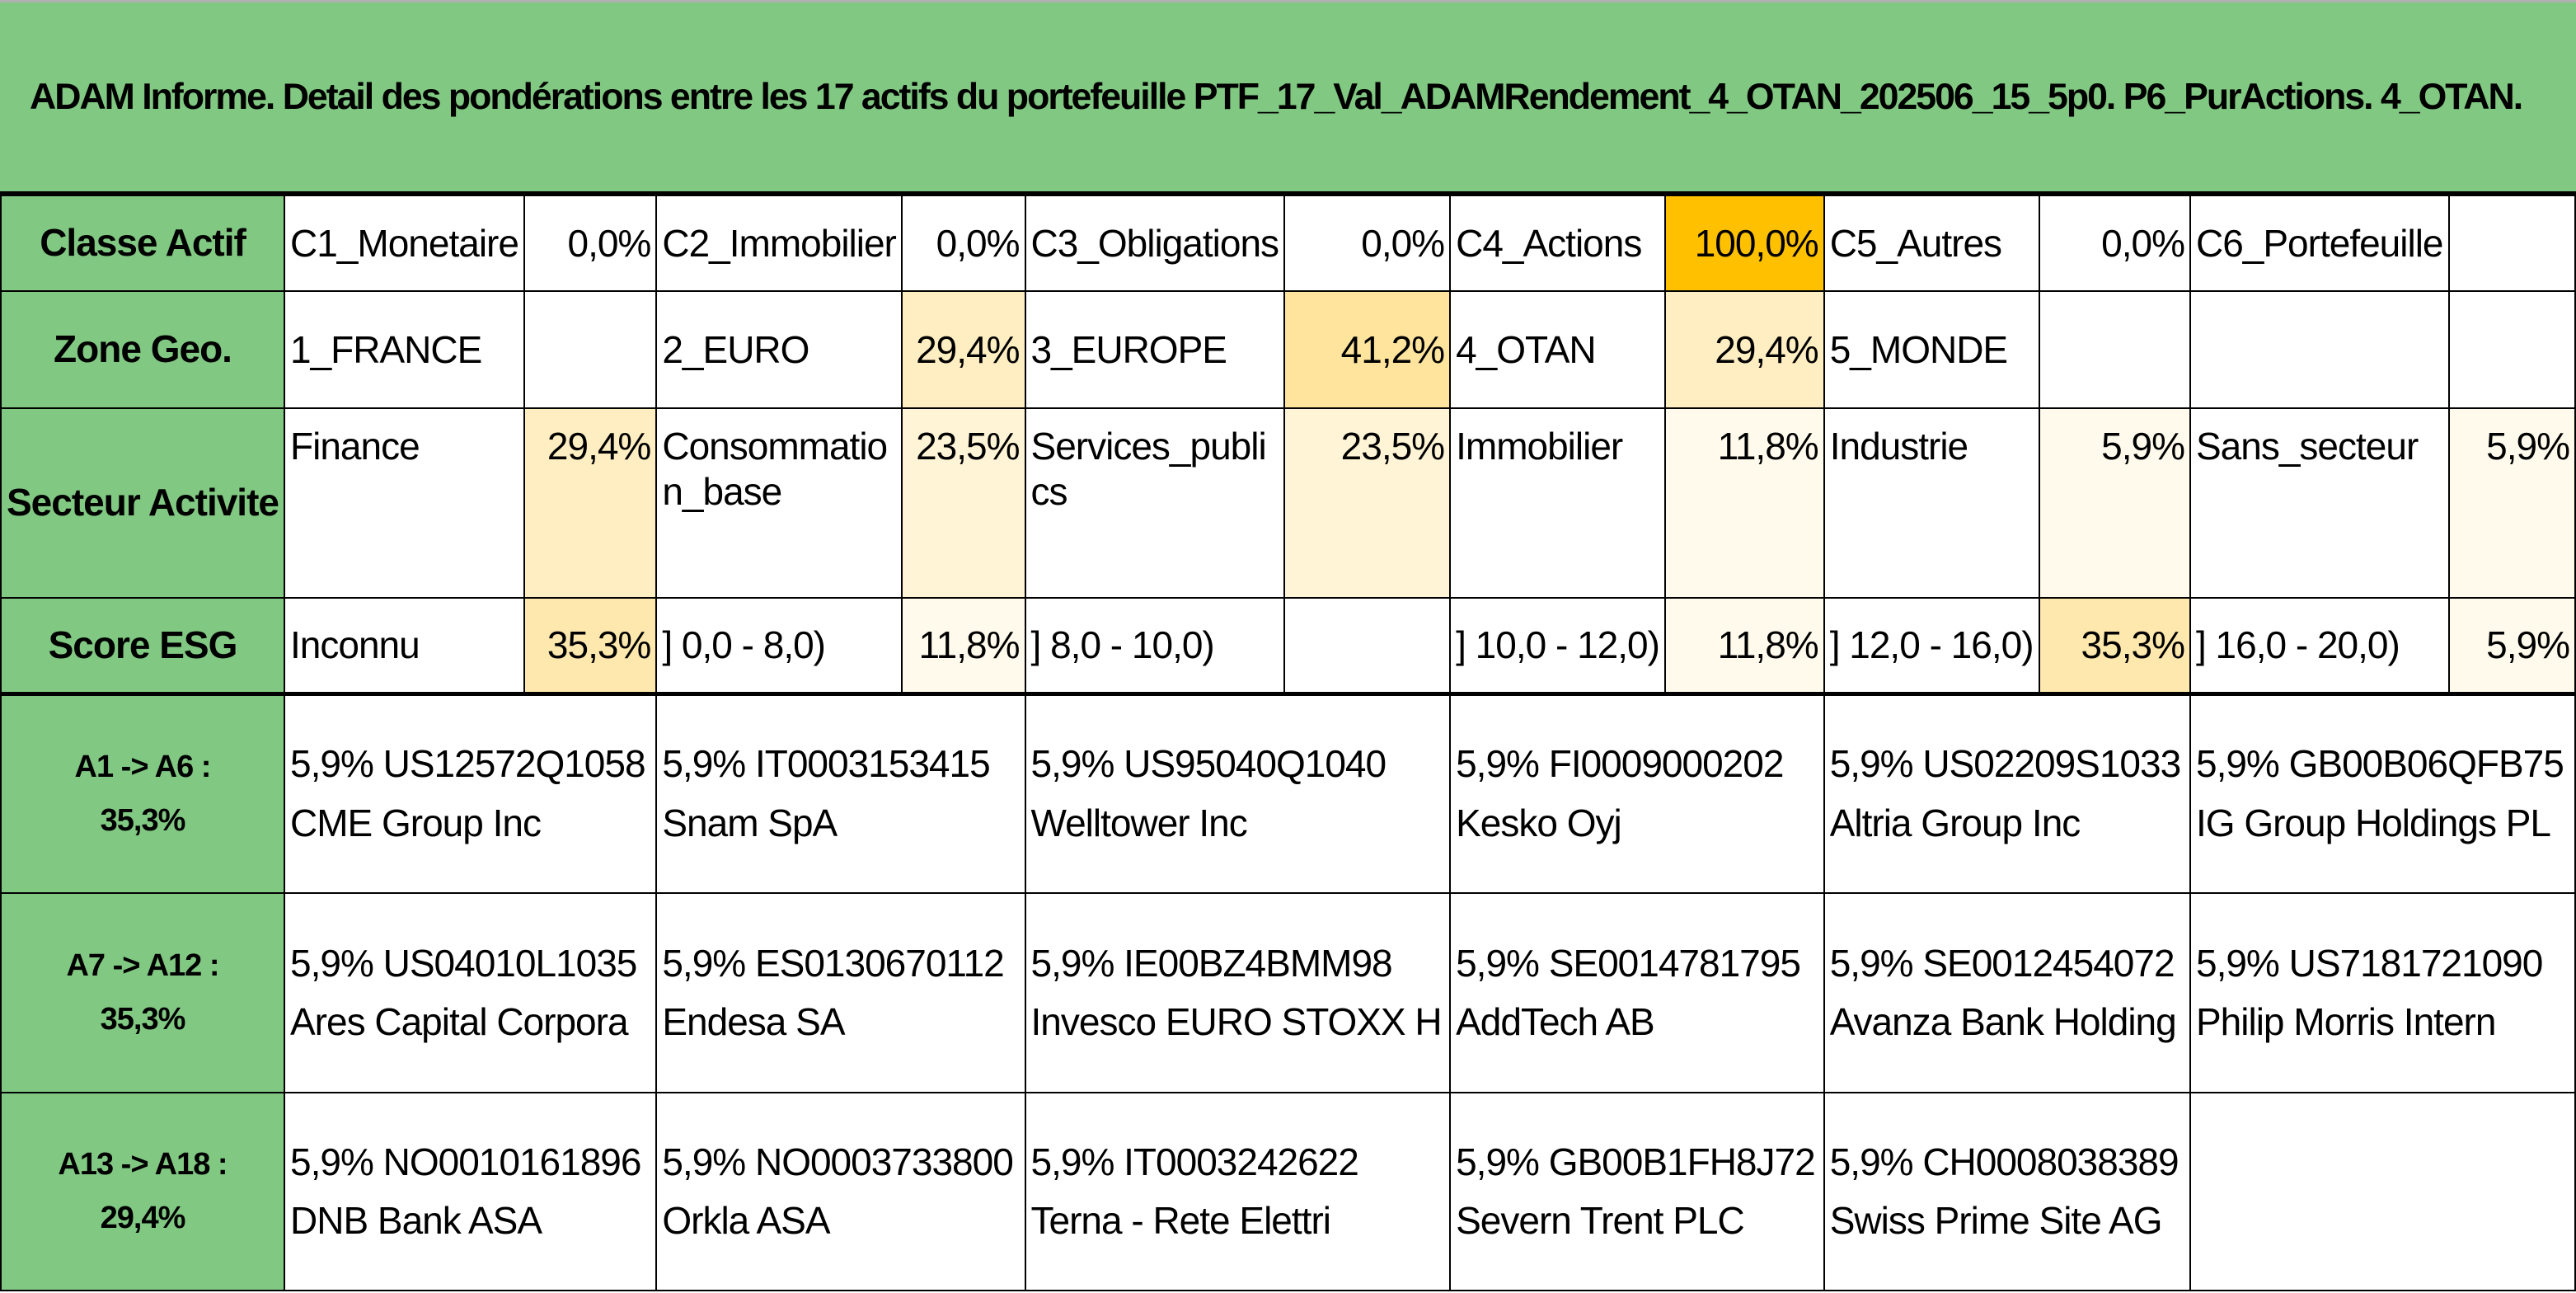  I want to click on secteur-value: 29,4%, so click(591, 503).